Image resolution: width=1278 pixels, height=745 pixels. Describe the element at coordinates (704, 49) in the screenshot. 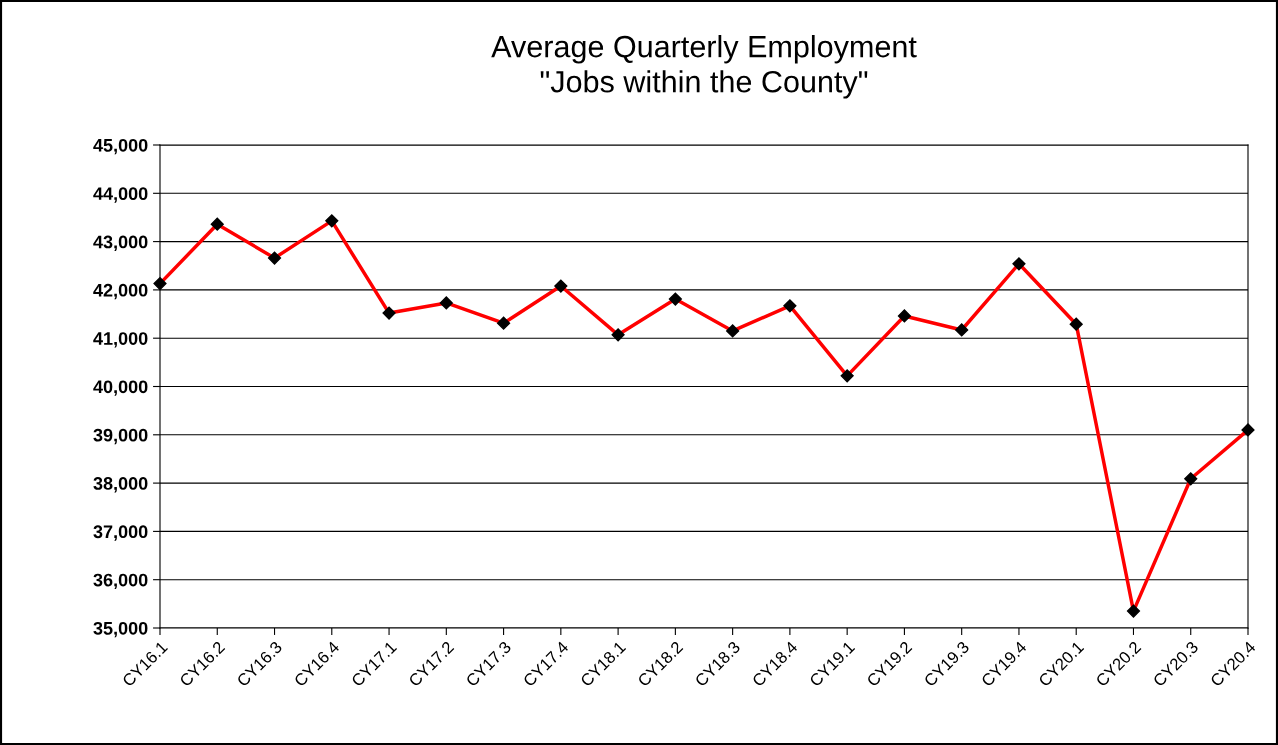

I see `chart-title: Average Quarterly Employment` at that location.